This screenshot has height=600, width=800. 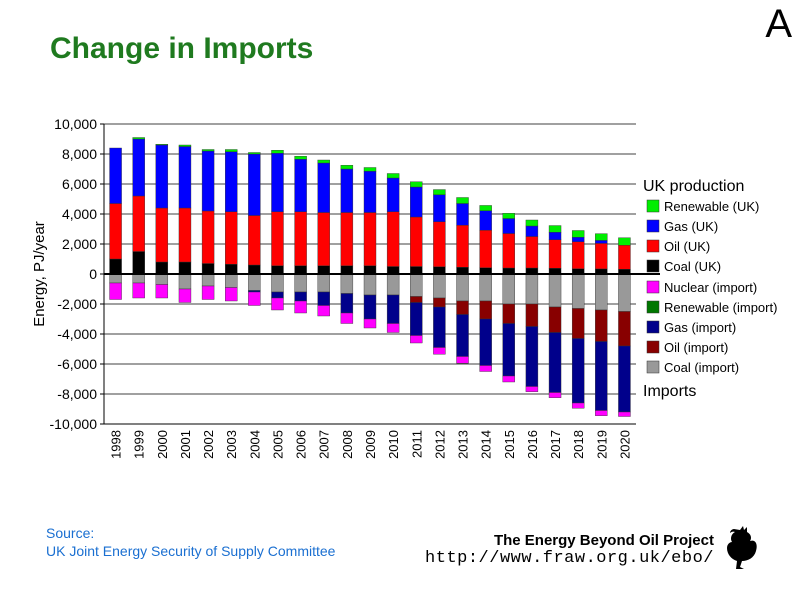 What do you see at coordinates (463, 444) in the screenshot?
I see `x-tick-label: 2013` at bounding box center [463, 444].